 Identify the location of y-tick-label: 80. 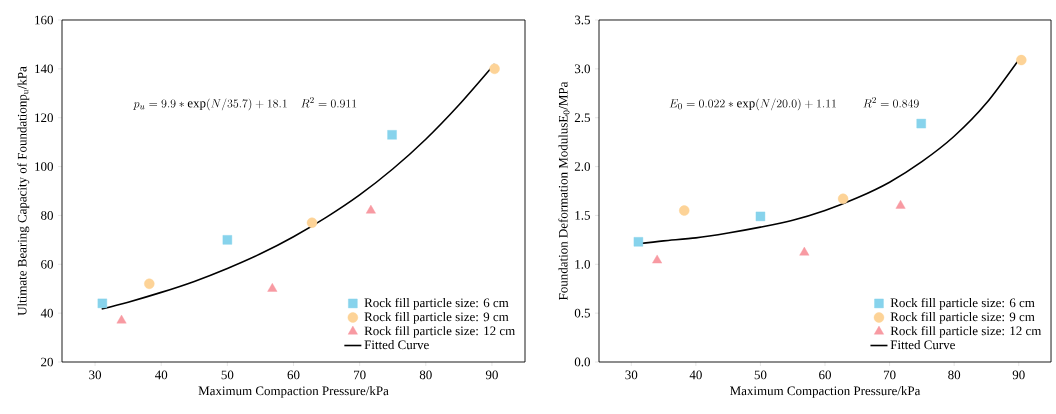
(47, 215).